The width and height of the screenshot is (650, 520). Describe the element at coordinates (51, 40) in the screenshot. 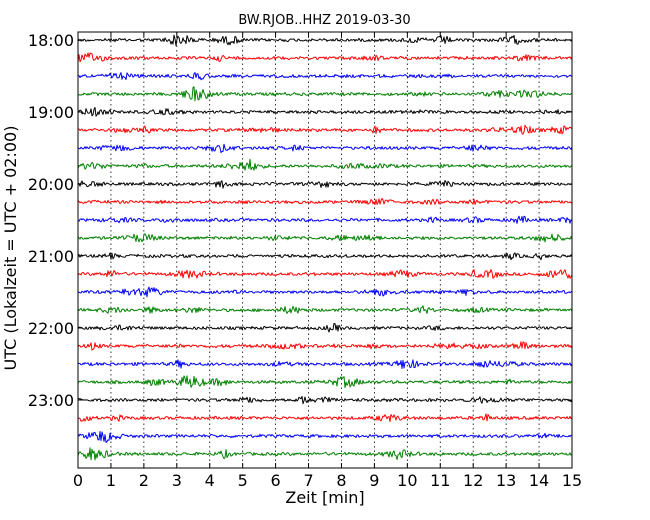

I see `y-tick-label: 18:00` at that location.